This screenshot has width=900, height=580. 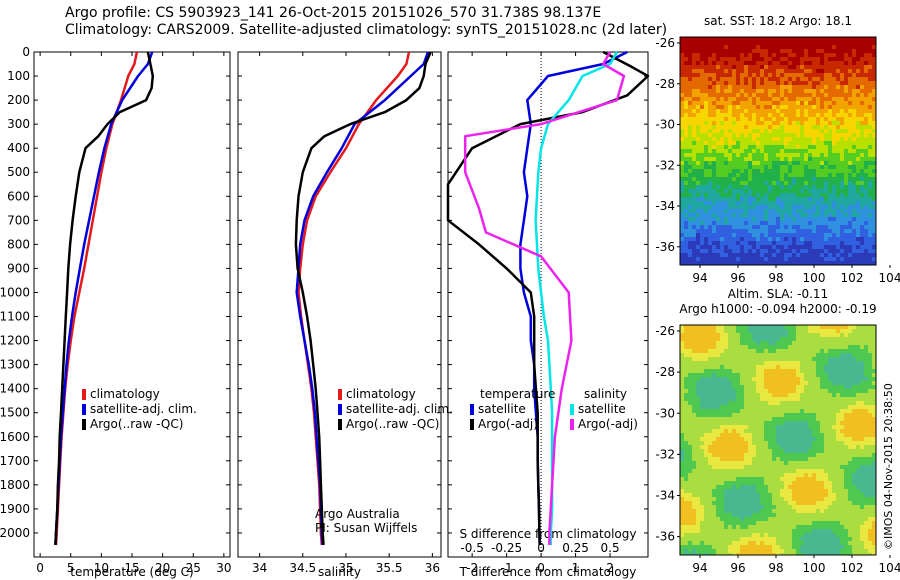 I want to click on depth-tick-label: 1400, so click(x=15, y=389).